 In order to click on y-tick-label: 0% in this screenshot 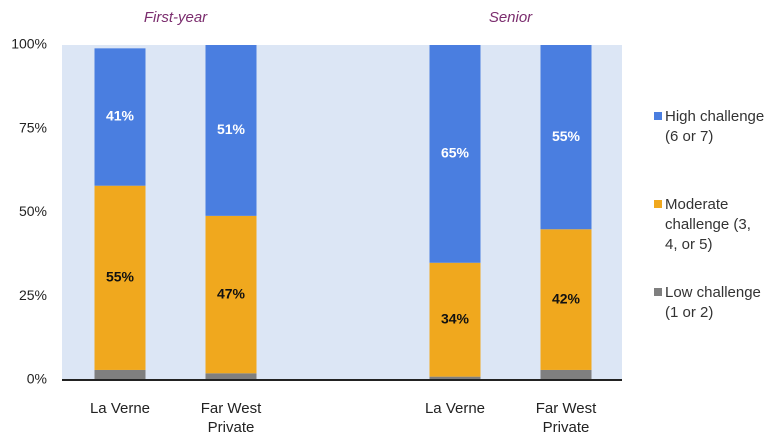, I will do `click(37, 379)`.